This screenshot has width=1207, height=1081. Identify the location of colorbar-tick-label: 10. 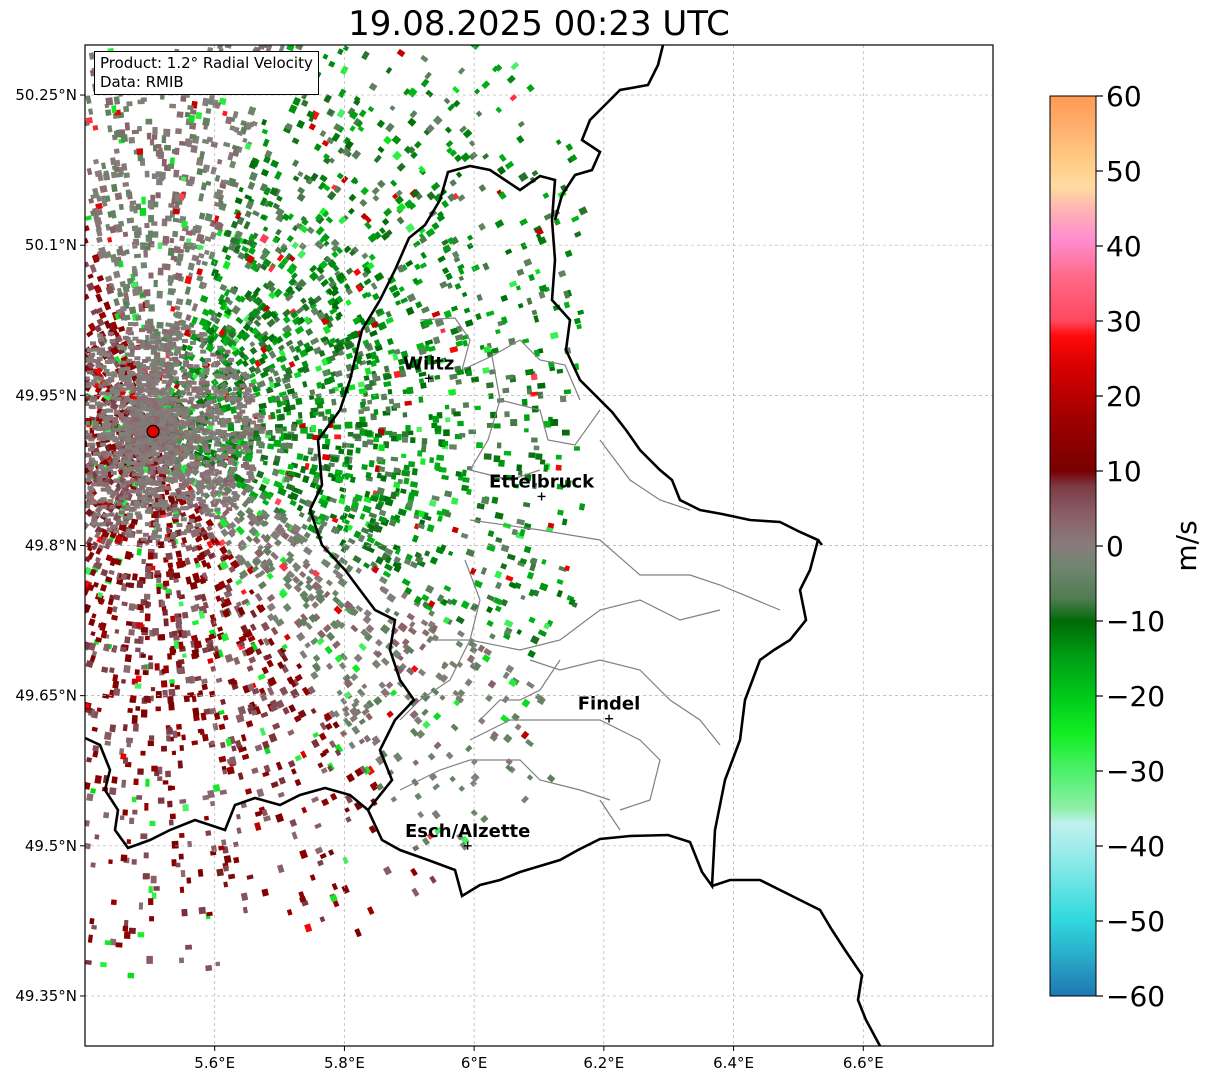
(1124, 471).